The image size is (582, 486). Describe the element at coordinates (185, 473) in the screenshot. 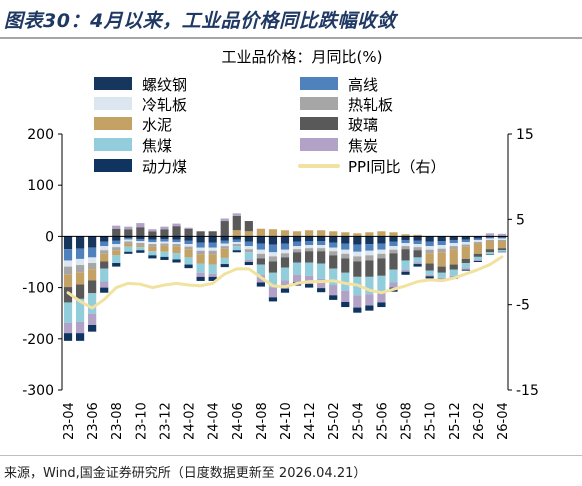

I see `source-note: 来源，Wind,国金证券研究所（日度数据更新至 2026.04.21）` at that location.